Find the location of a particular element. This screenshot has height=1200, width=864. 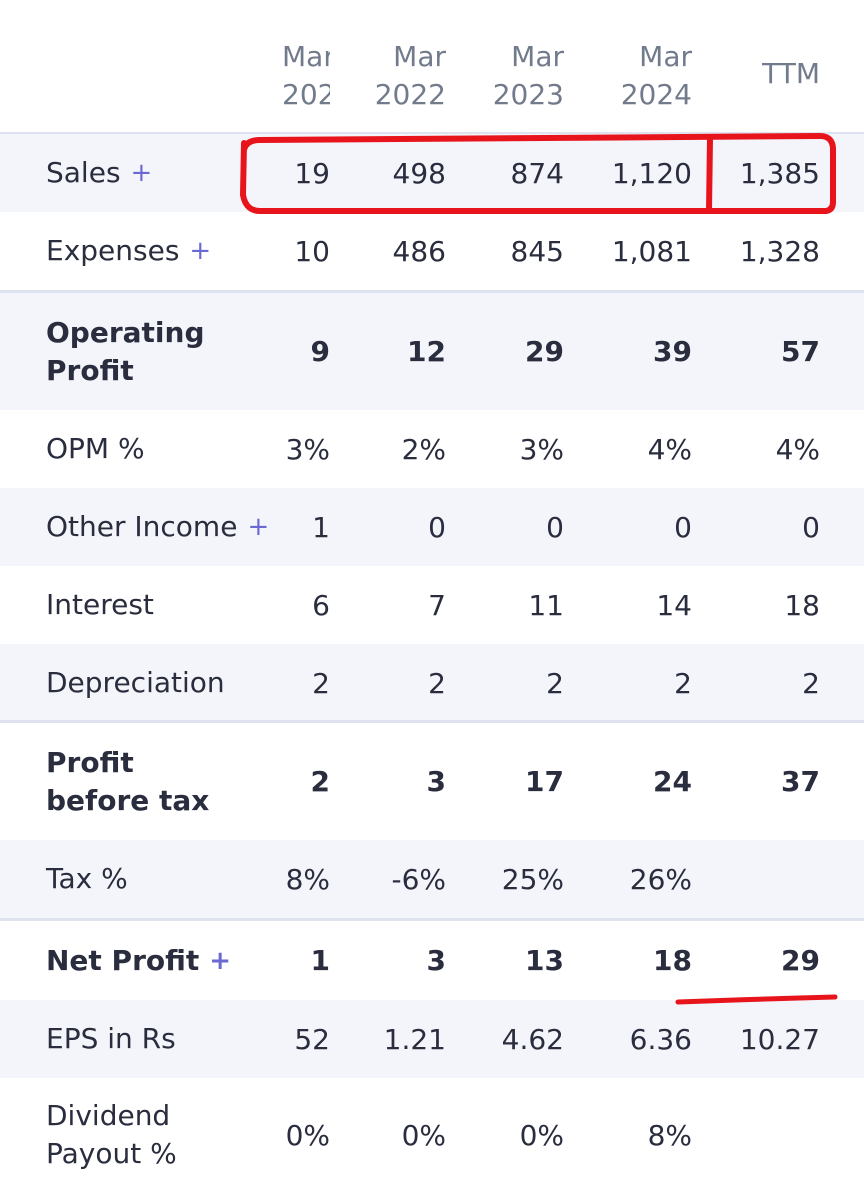

row-label: Sales + is located at coordinates (99, 172).